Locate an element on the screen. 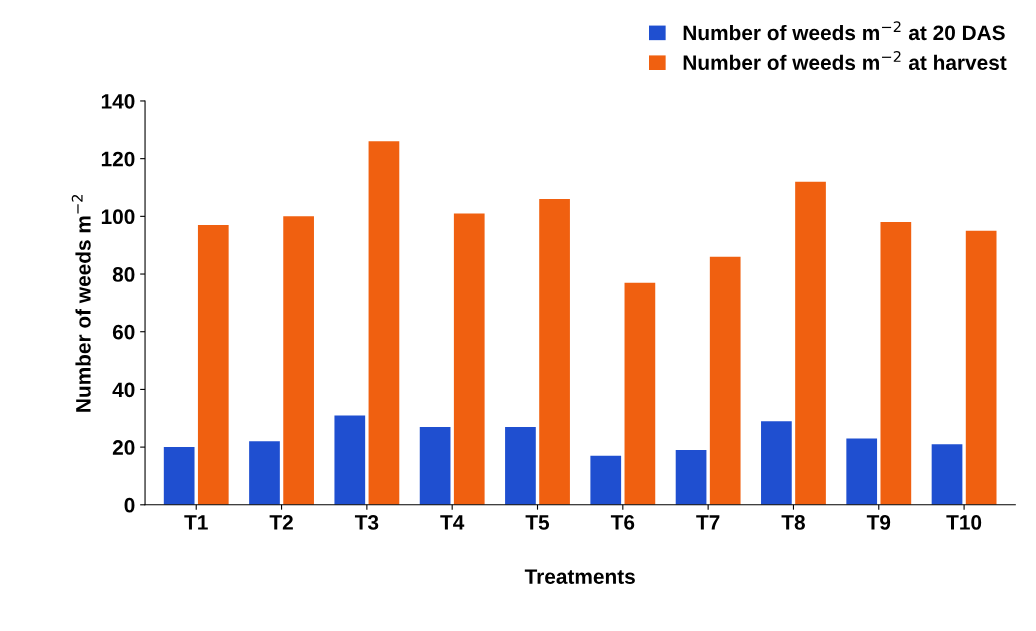  y-tick-label: 120 is located at coordinates (118, 159).